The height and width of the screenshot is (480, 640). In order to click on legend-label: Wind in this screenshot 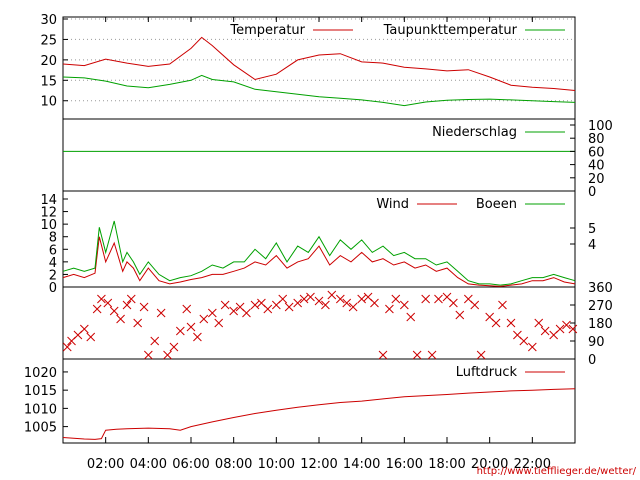, I will do `click(392, 204)`.